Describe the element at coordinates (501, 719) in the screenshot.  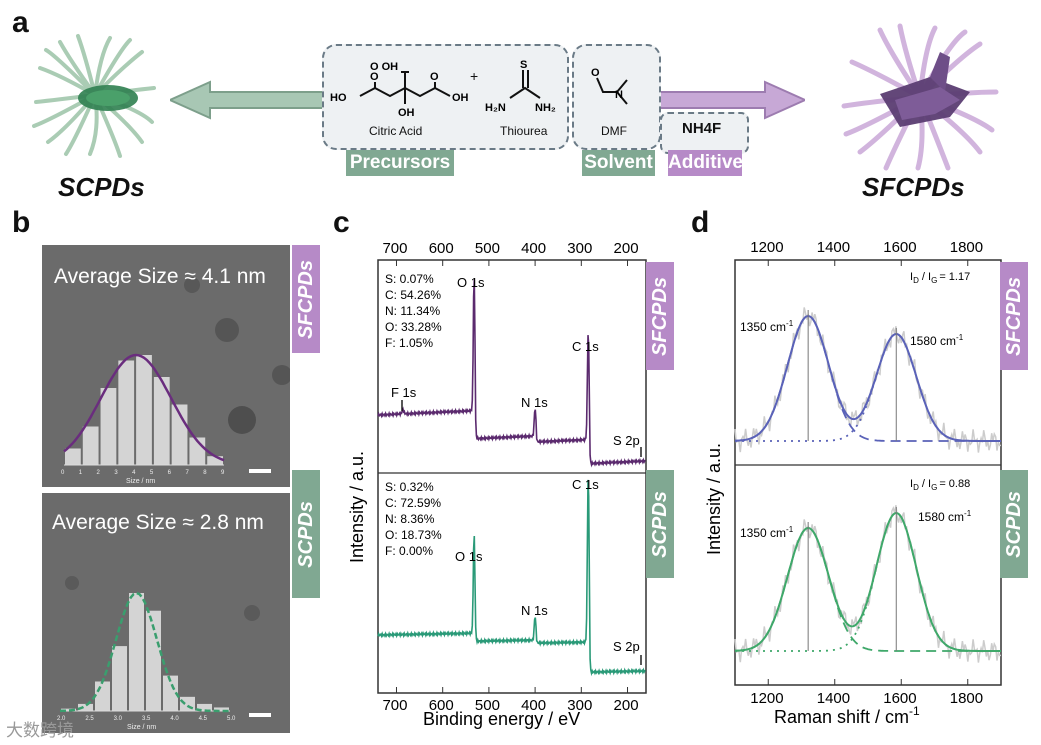
I see `xps-xlabel: Binding energy / eV` at that location.